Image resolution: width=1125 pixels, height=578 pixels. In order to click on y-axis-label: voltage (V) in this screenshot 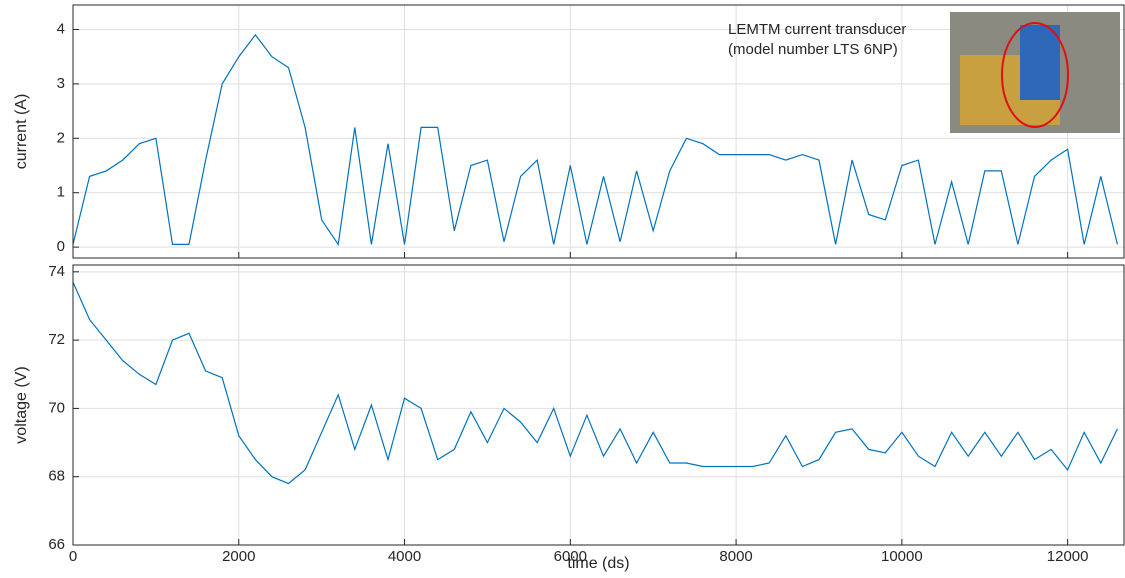, I will do `click(21, 404)`.